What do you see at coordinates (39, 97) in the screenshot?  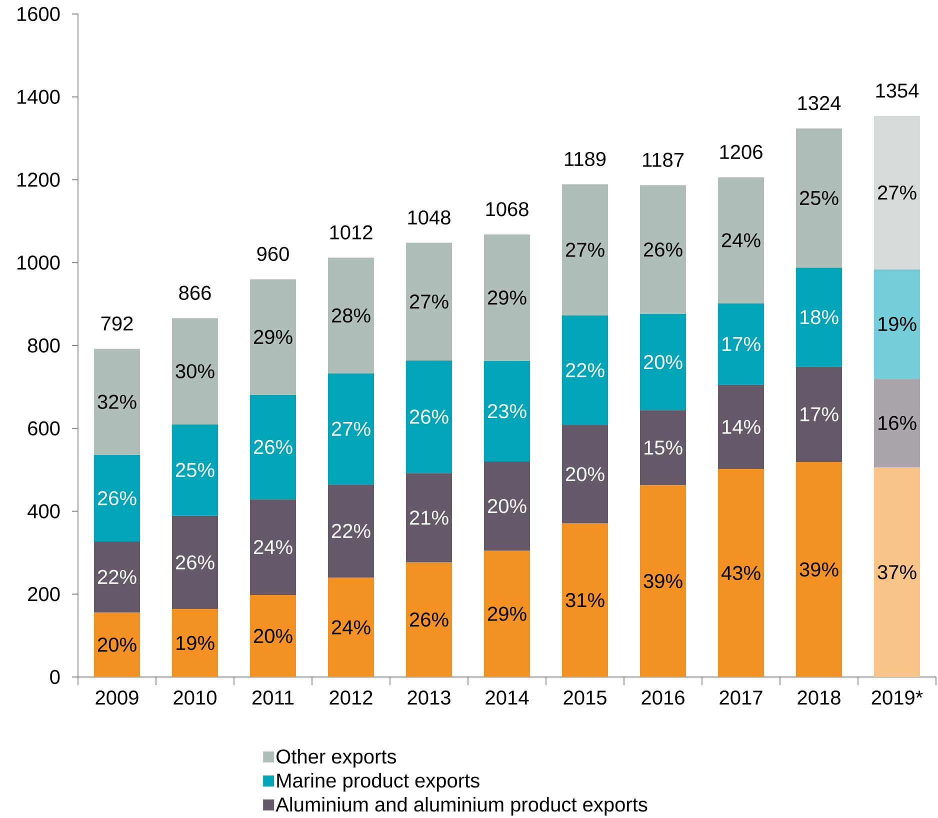 I see `y-tick-label: 1400` at bounding box center [39, 97].